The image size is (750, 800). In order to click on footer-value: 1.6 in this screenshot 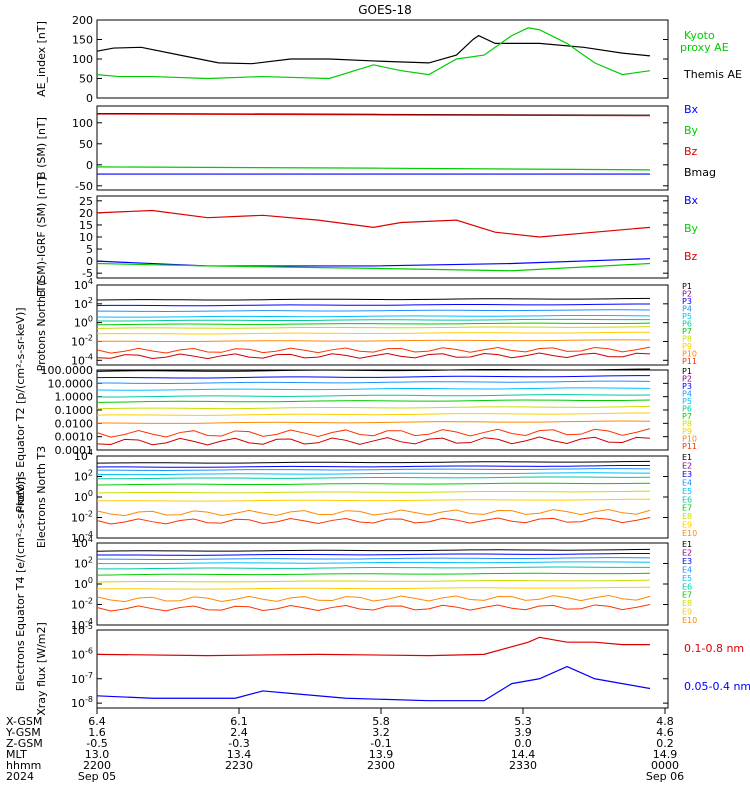, I will do `click(97, 732)`.